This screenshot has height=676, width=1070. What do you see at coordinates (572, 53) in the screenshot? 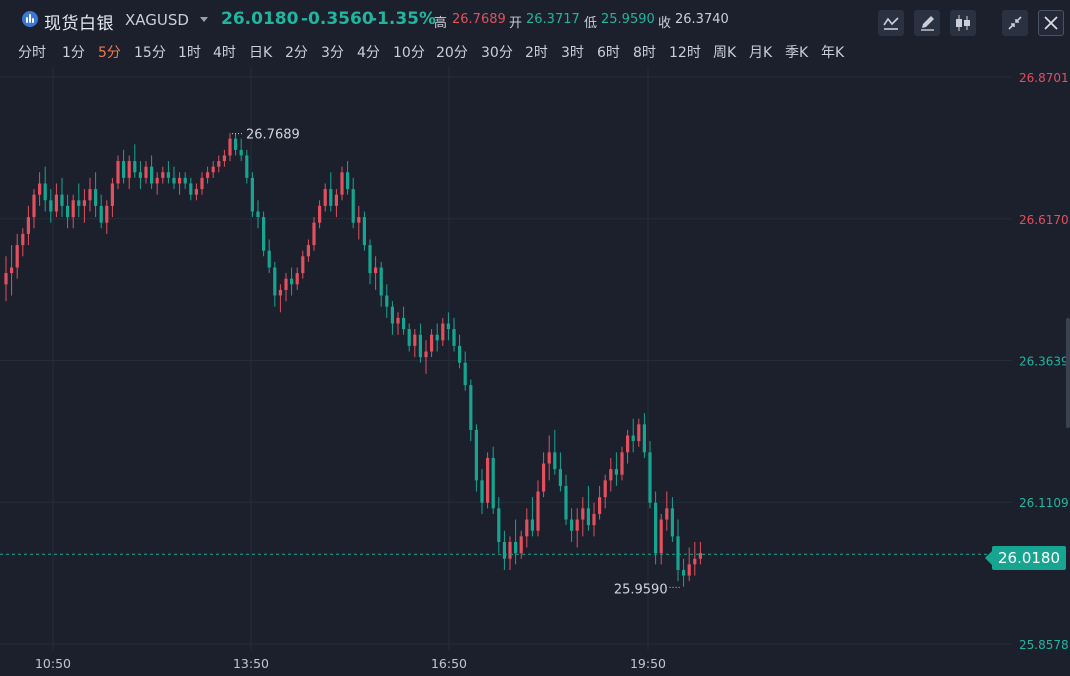
I see `tab-interval: 3时` at bounding box center [572, 53].